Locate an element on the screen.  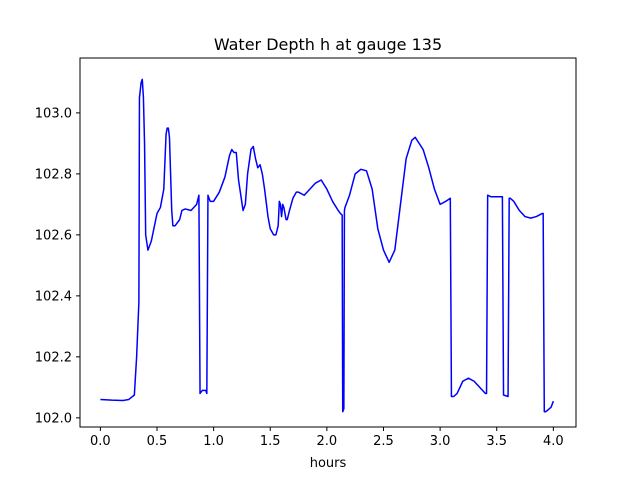
y-axis-ticks: 102.0 102.2 102.4 102.6 102.8 103.0 is located at coordinates (57, 266).